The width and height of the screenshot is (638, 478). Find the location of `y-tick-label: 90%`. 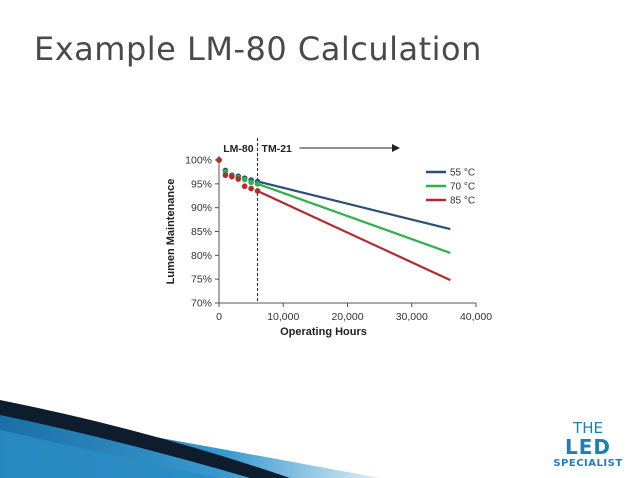

y-tick-label: 90% is located at coordinates (201, 208).